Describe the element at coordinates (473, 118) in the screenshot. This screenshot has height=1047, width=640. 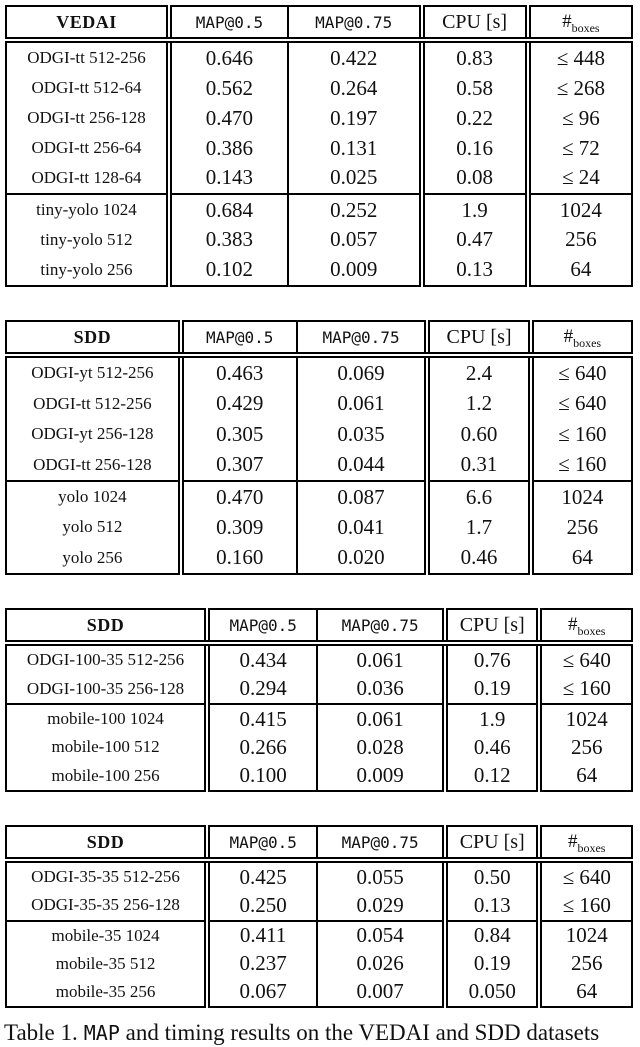
I see `cpu-cell: 0.22` at that location.